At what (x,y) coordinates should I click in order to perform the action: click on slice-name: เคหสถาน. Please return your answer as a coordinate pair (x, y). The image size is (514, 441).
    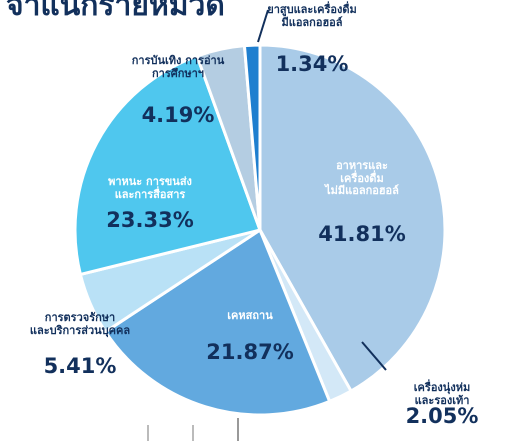
    Looking at the image, I should click on (250, 315).